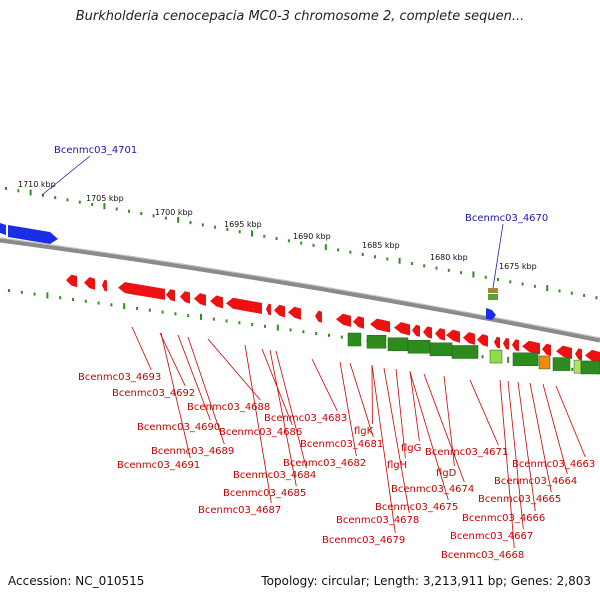 The width and height of the screenshot is (600, 600). What do you see at coordinates (324, 463) in the screenshot?
I see `reverse-gene-label: Bcenmc03_4682` at bounding box center [324, 463].